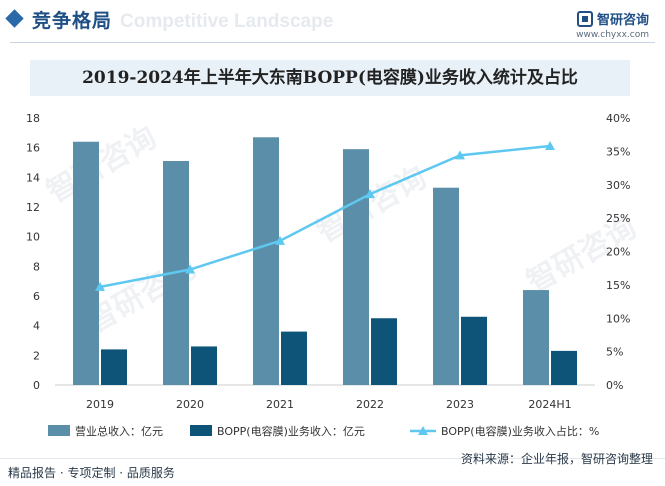  I want to click on y2-tick-label: 15%, so click(618, 285).